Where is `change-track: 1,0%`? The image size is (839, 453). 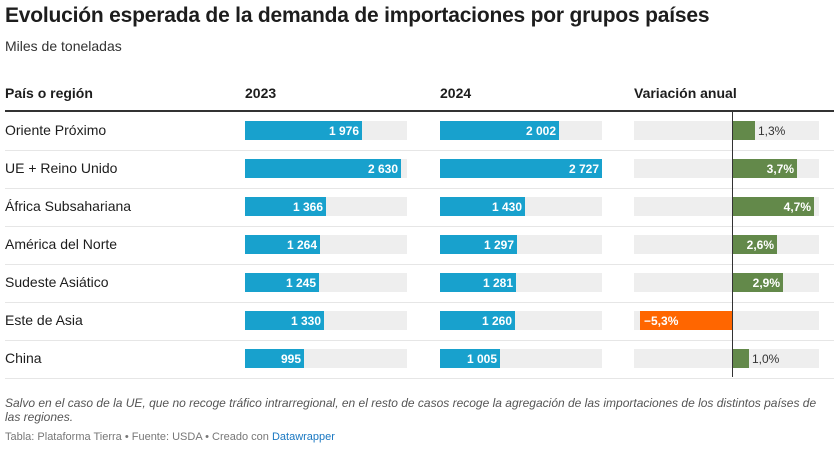 change-track: 1,0% is located at coordinates (726, 358).